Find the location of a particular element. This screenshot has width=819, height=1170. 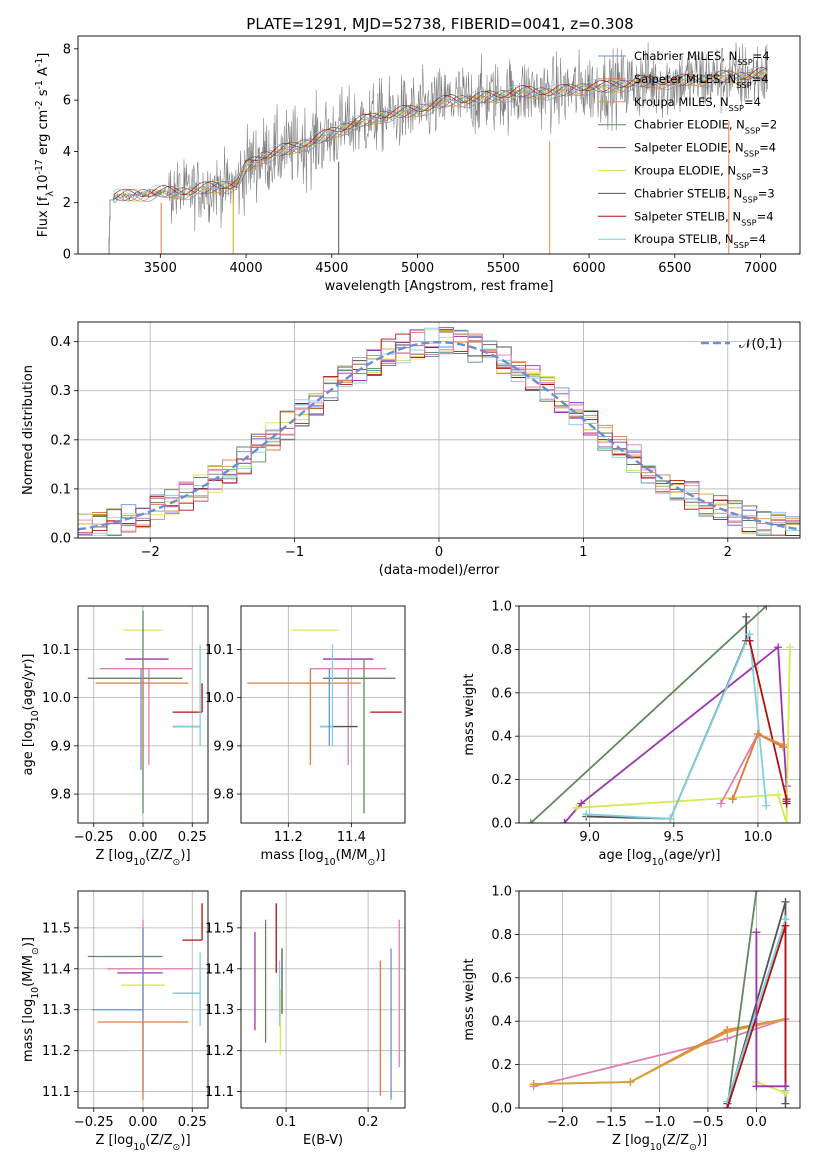

mass_vs_ebv-frame is located at coordinates (323, 999).